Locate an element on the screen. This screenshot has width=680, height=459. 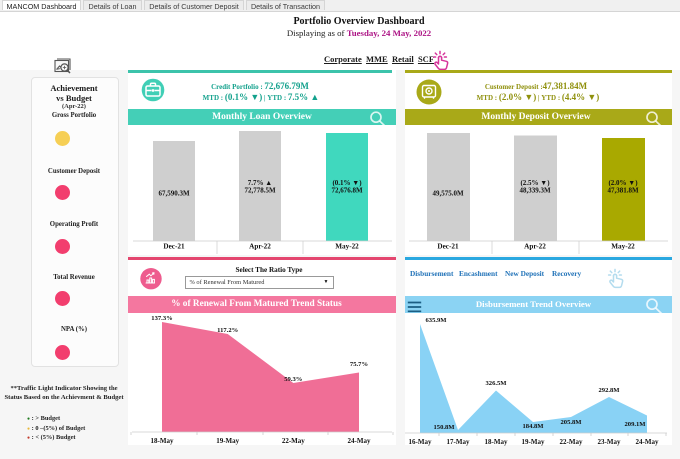
svg-text: 184.8M is located at coordinates (533, 426).